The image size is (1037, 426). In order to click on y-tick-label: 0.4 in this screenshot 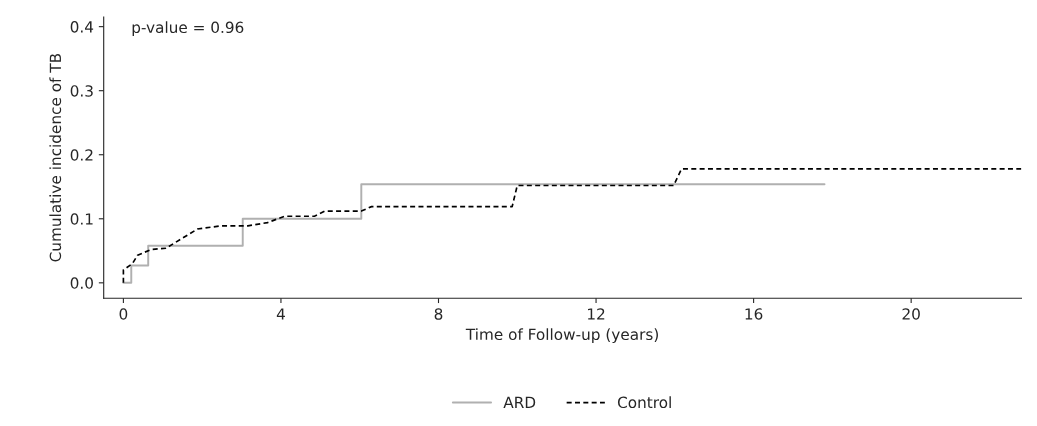, I will do `click(82, 27)`.